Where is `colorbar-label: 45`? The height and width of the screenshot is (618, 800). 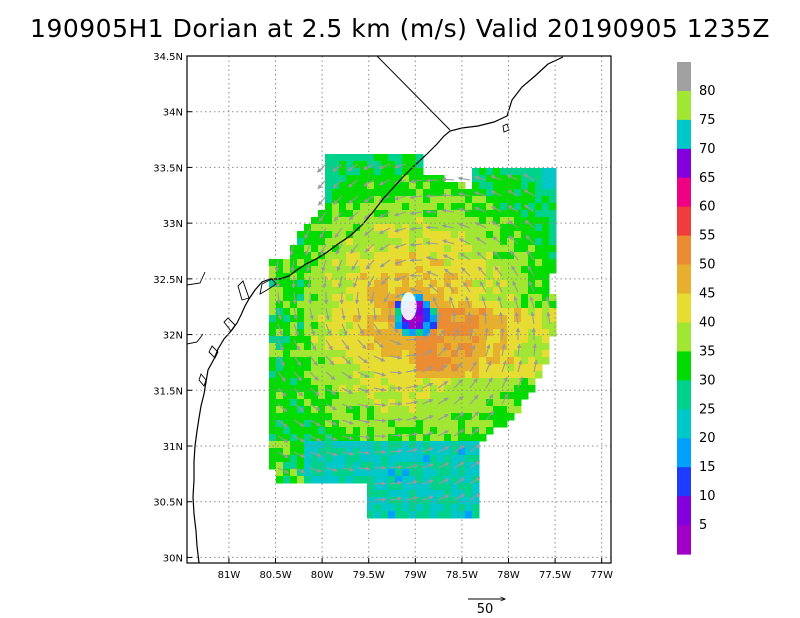 colorbar-label: 45 is located at coordinates (707, 294).